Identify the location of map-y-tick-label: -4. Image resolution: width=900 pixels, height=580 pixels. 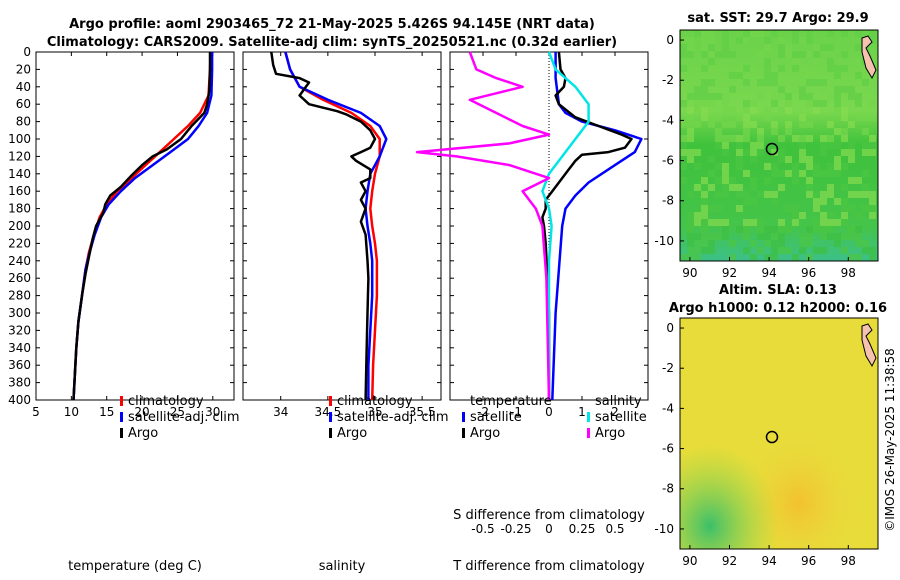
(668, 408).